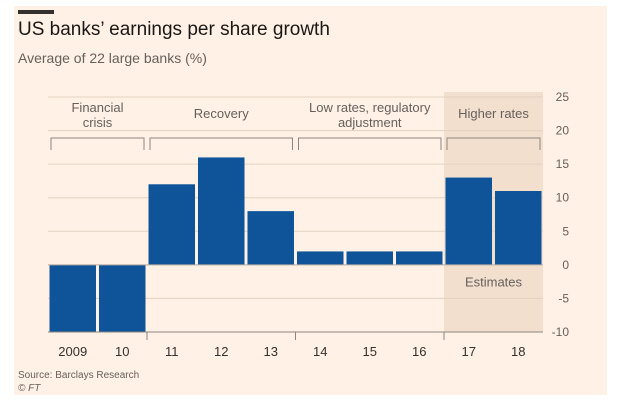 This screenshot has height=401, width=622. Describe the element at coordinates (79, 375) in the screenshot. I see `source-note: Source: Barclays Research` at that location.